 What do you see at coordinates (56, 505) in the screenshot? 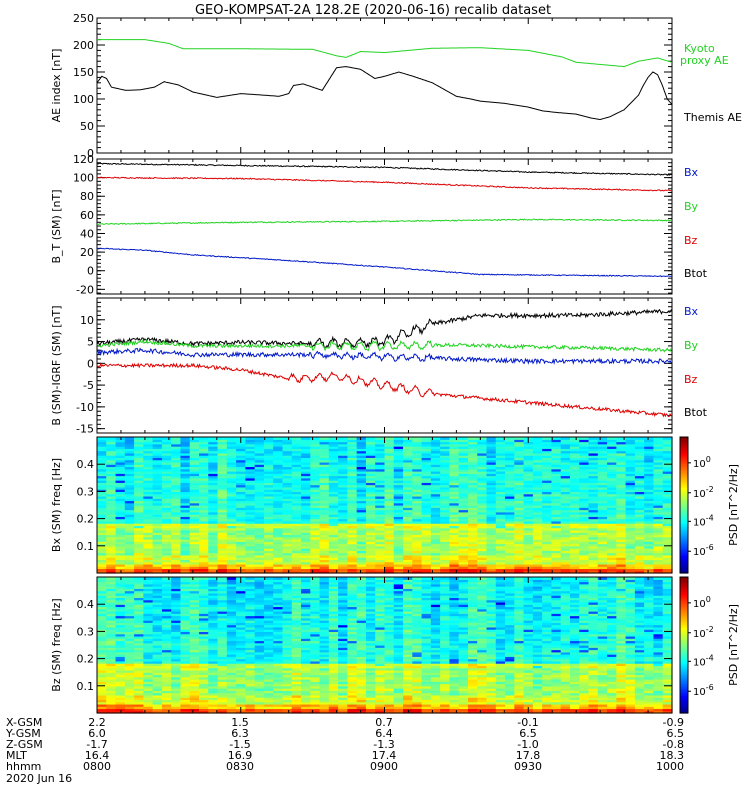
I see `panel-3-ylabel: Bx (SM) freq [Hz]` at bounding box center [56, 505].